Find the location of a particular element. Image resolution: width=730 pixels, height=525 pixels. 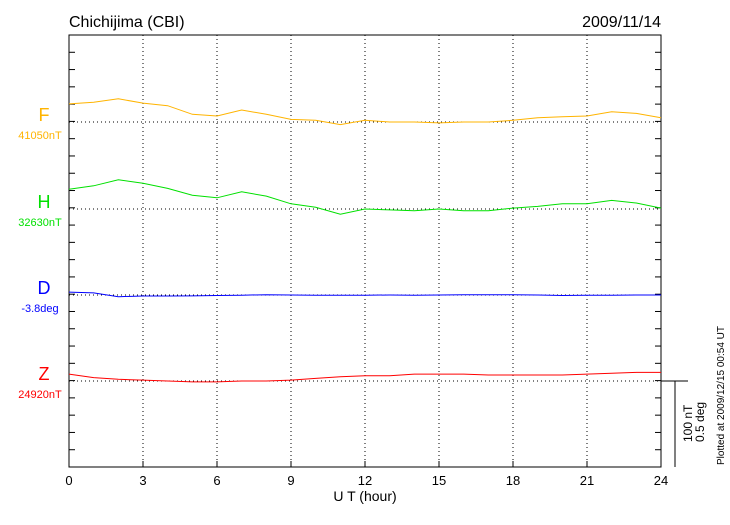

series-name-D: D is located at coordinates (44, 288).